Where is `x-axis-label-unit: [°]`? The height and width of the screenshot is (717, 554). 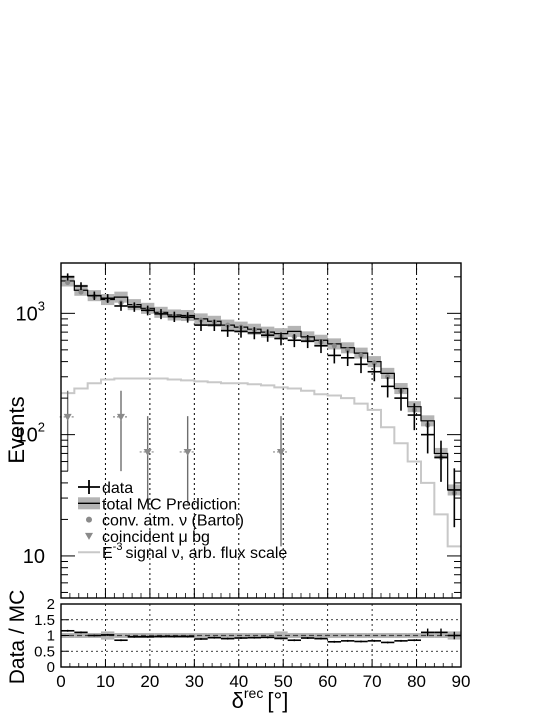 x-axis-label-unit: [°] is located at coordinates (277, 700).